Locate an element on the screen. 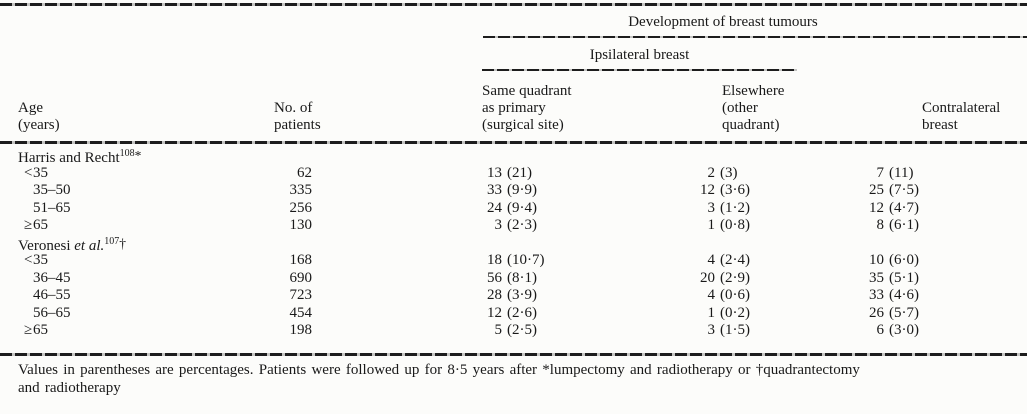  section-header-row-veronesi: Veronesi et al.107† is located at coordinates (513, 245).